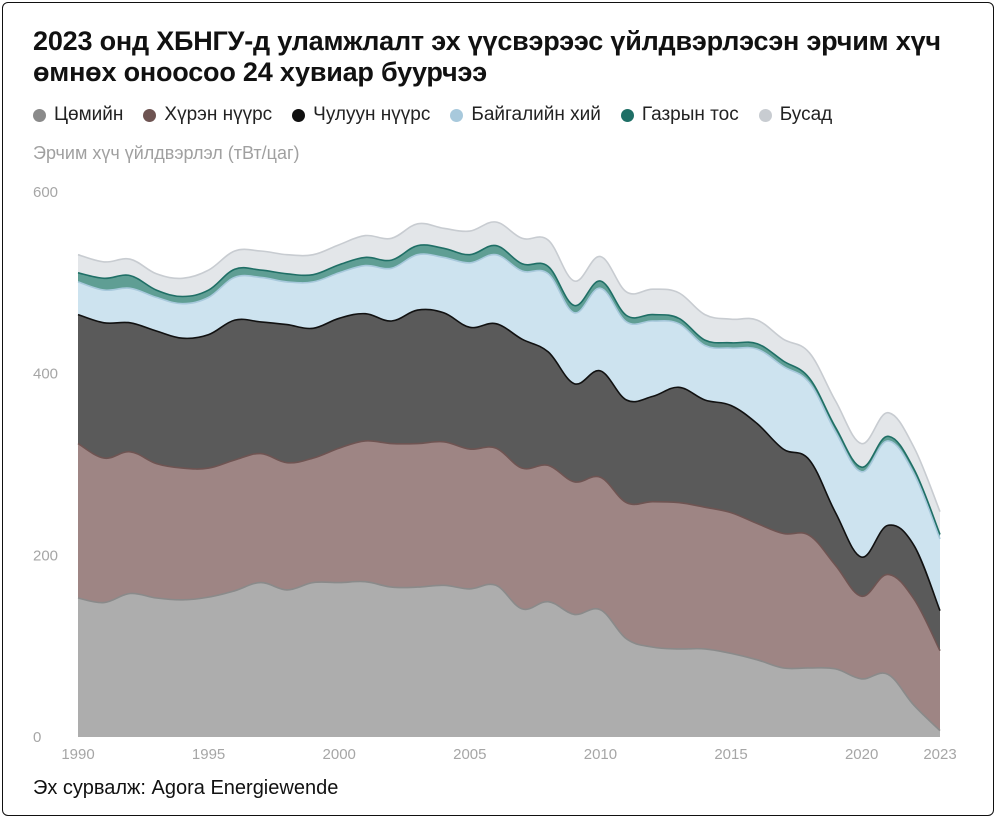  Describe the element at coordinates (372, 114) in the screenshot. I see `legend-label: Чулуун нүүрс` at that location.